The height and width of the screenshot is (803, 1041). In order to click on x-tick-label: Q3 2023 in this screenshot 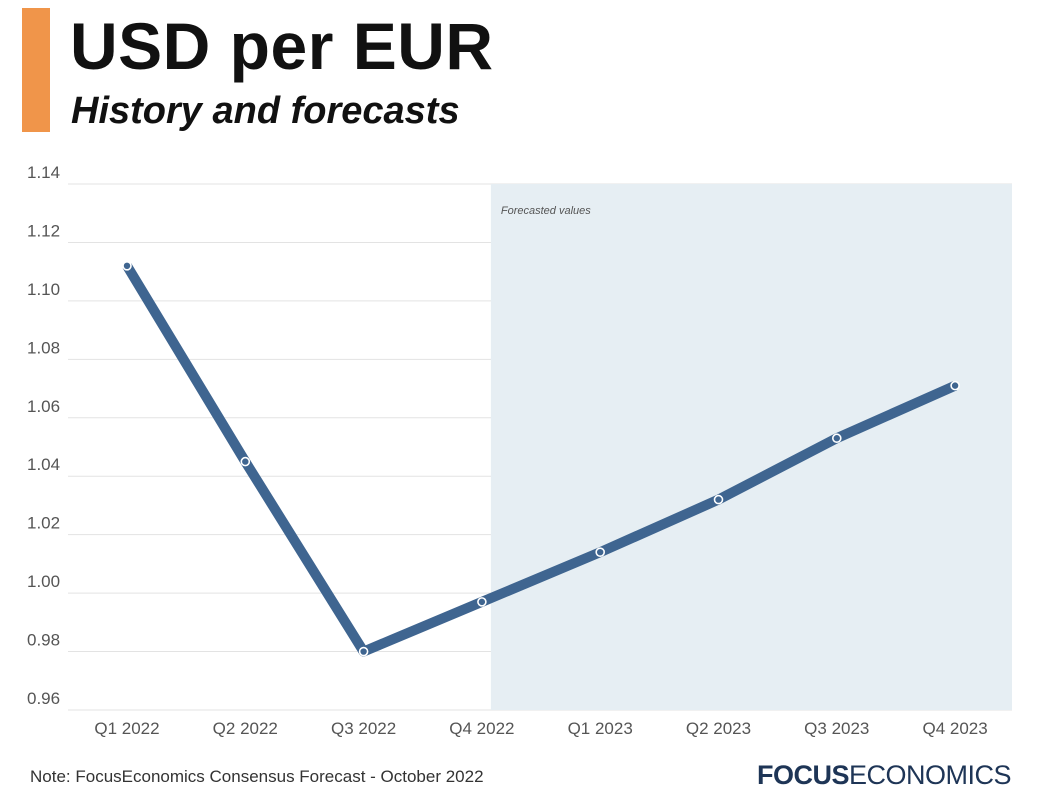, I will do `click(836, 728)`.